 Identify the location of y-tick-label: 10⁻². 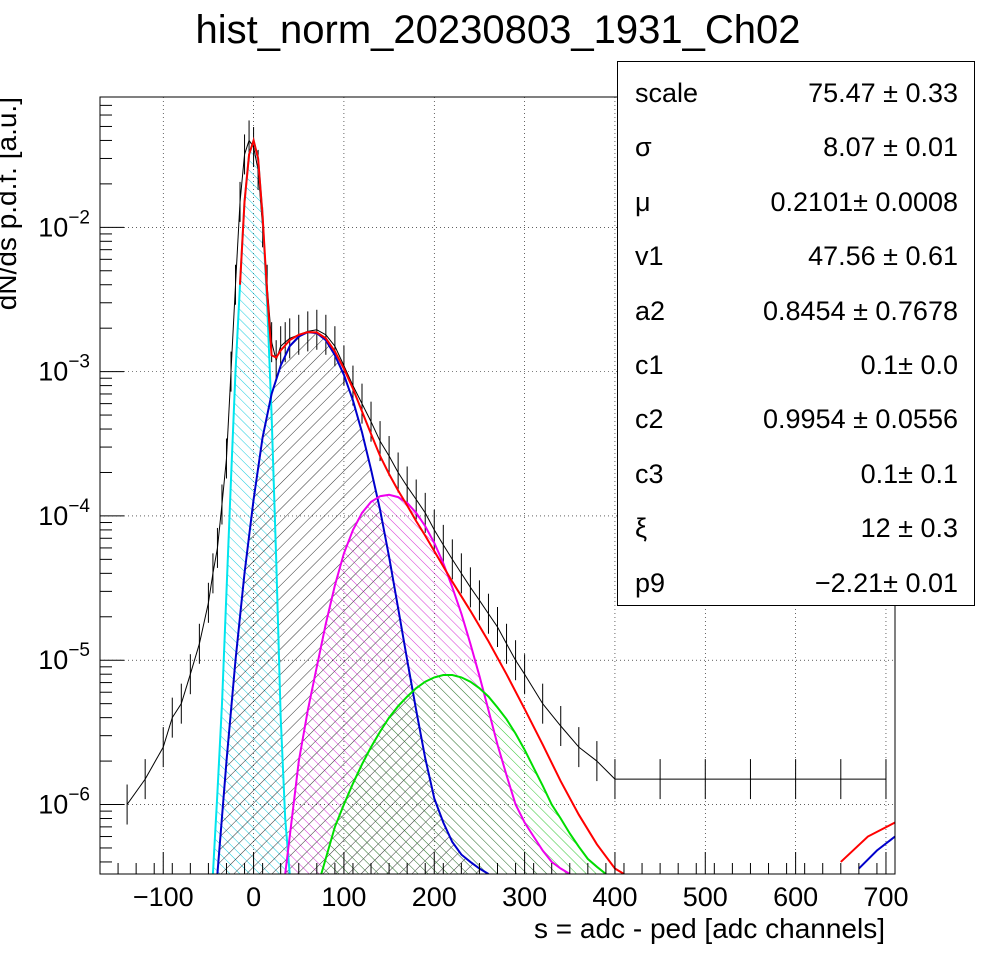
(64, 224).